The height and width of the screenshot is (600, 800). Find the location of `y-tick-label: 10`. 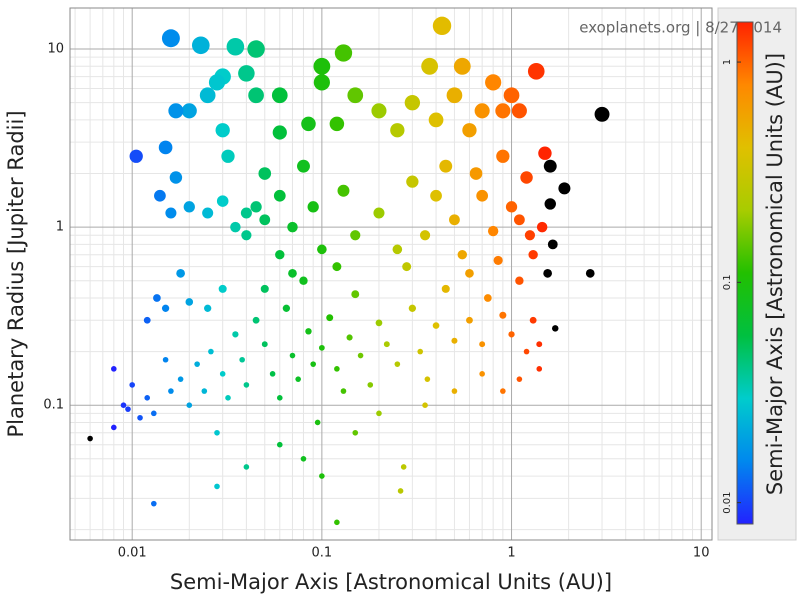

y-tick-label: 10 is located at coordinates (55, 49).